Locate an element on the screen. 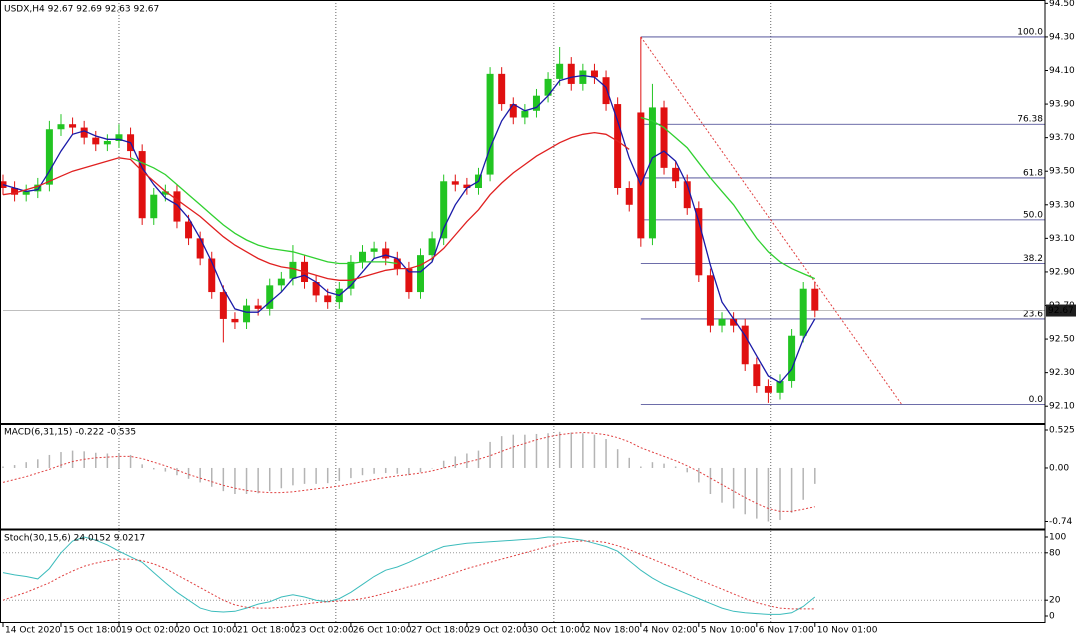 The height and width of the screenshot is (638, 1080). fib-label: 0.0 is located at coordinates (1036, 400).